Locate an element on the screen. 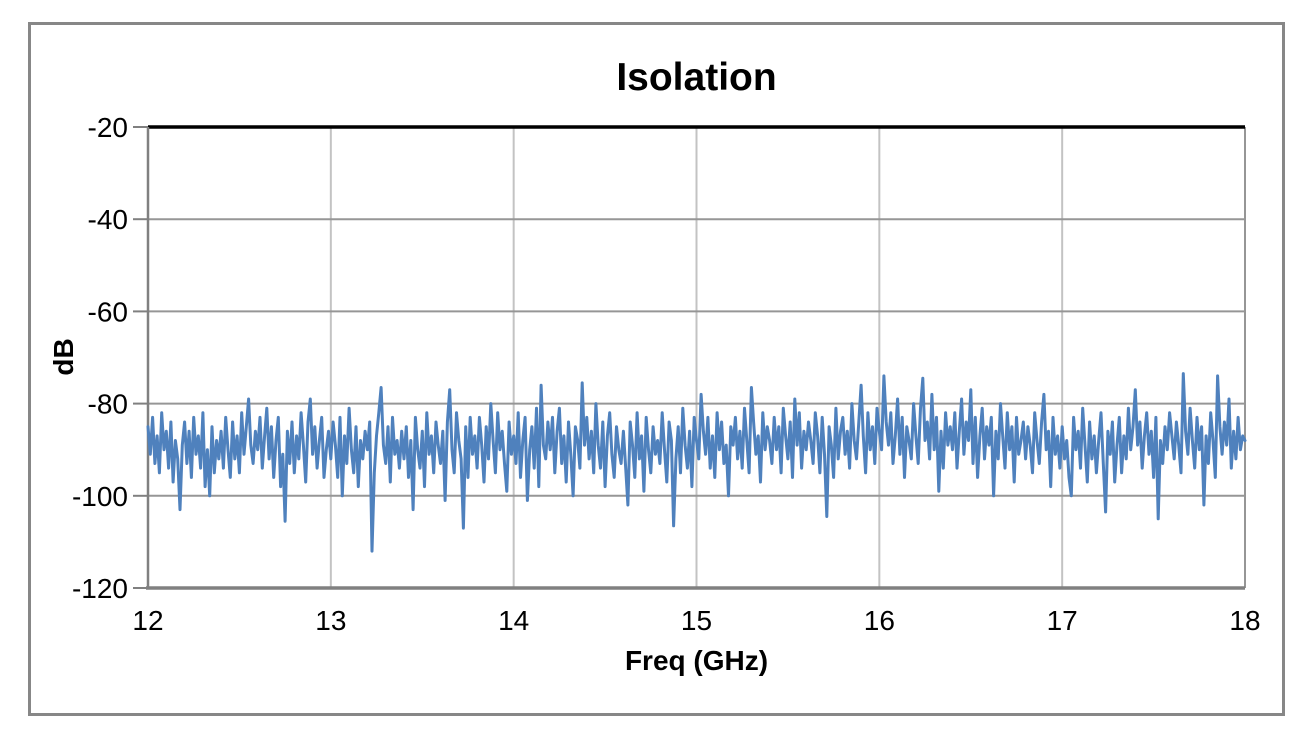  chart-title: Isolation is located at coordinates (696, 77).